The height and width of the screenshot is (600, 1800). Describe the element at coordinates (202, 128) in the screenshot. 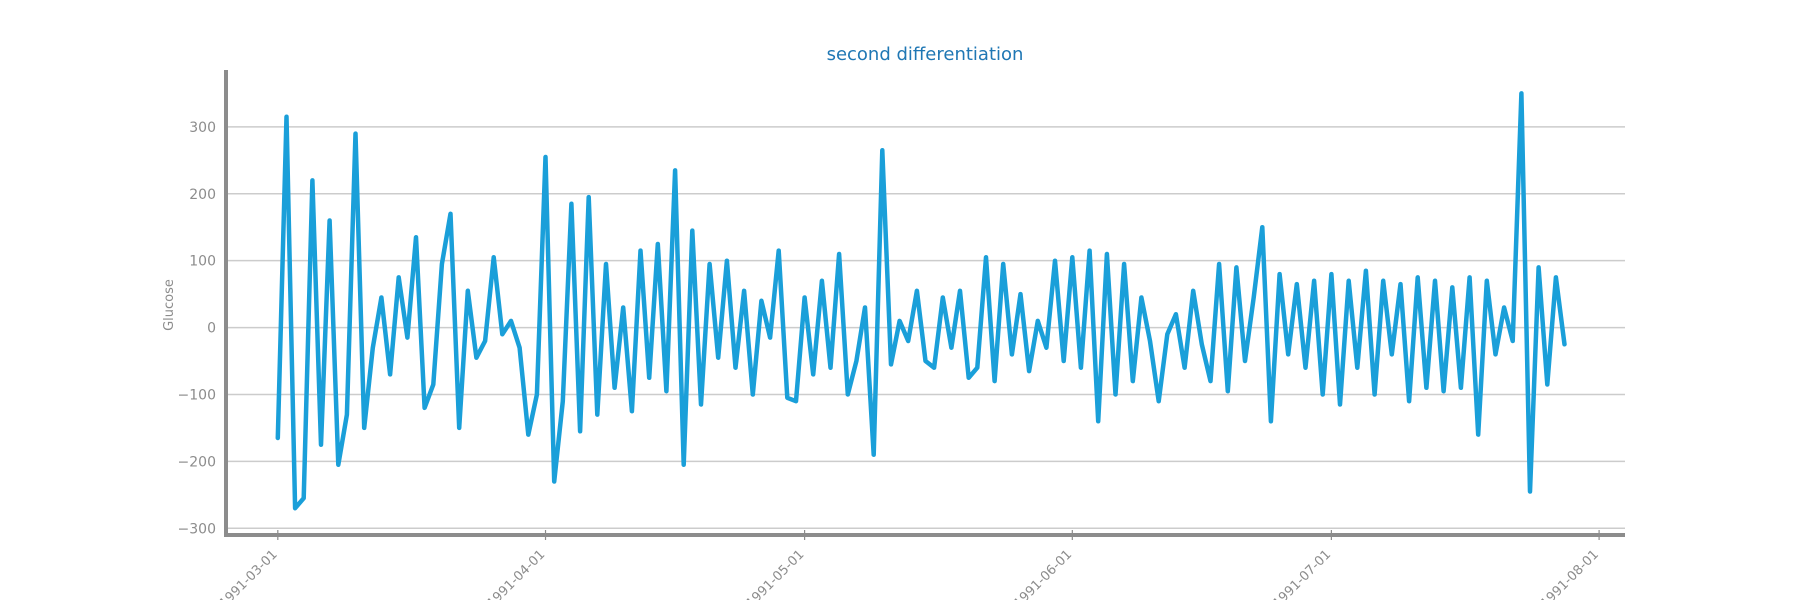

I see `y-tick-label: 300` at that location.